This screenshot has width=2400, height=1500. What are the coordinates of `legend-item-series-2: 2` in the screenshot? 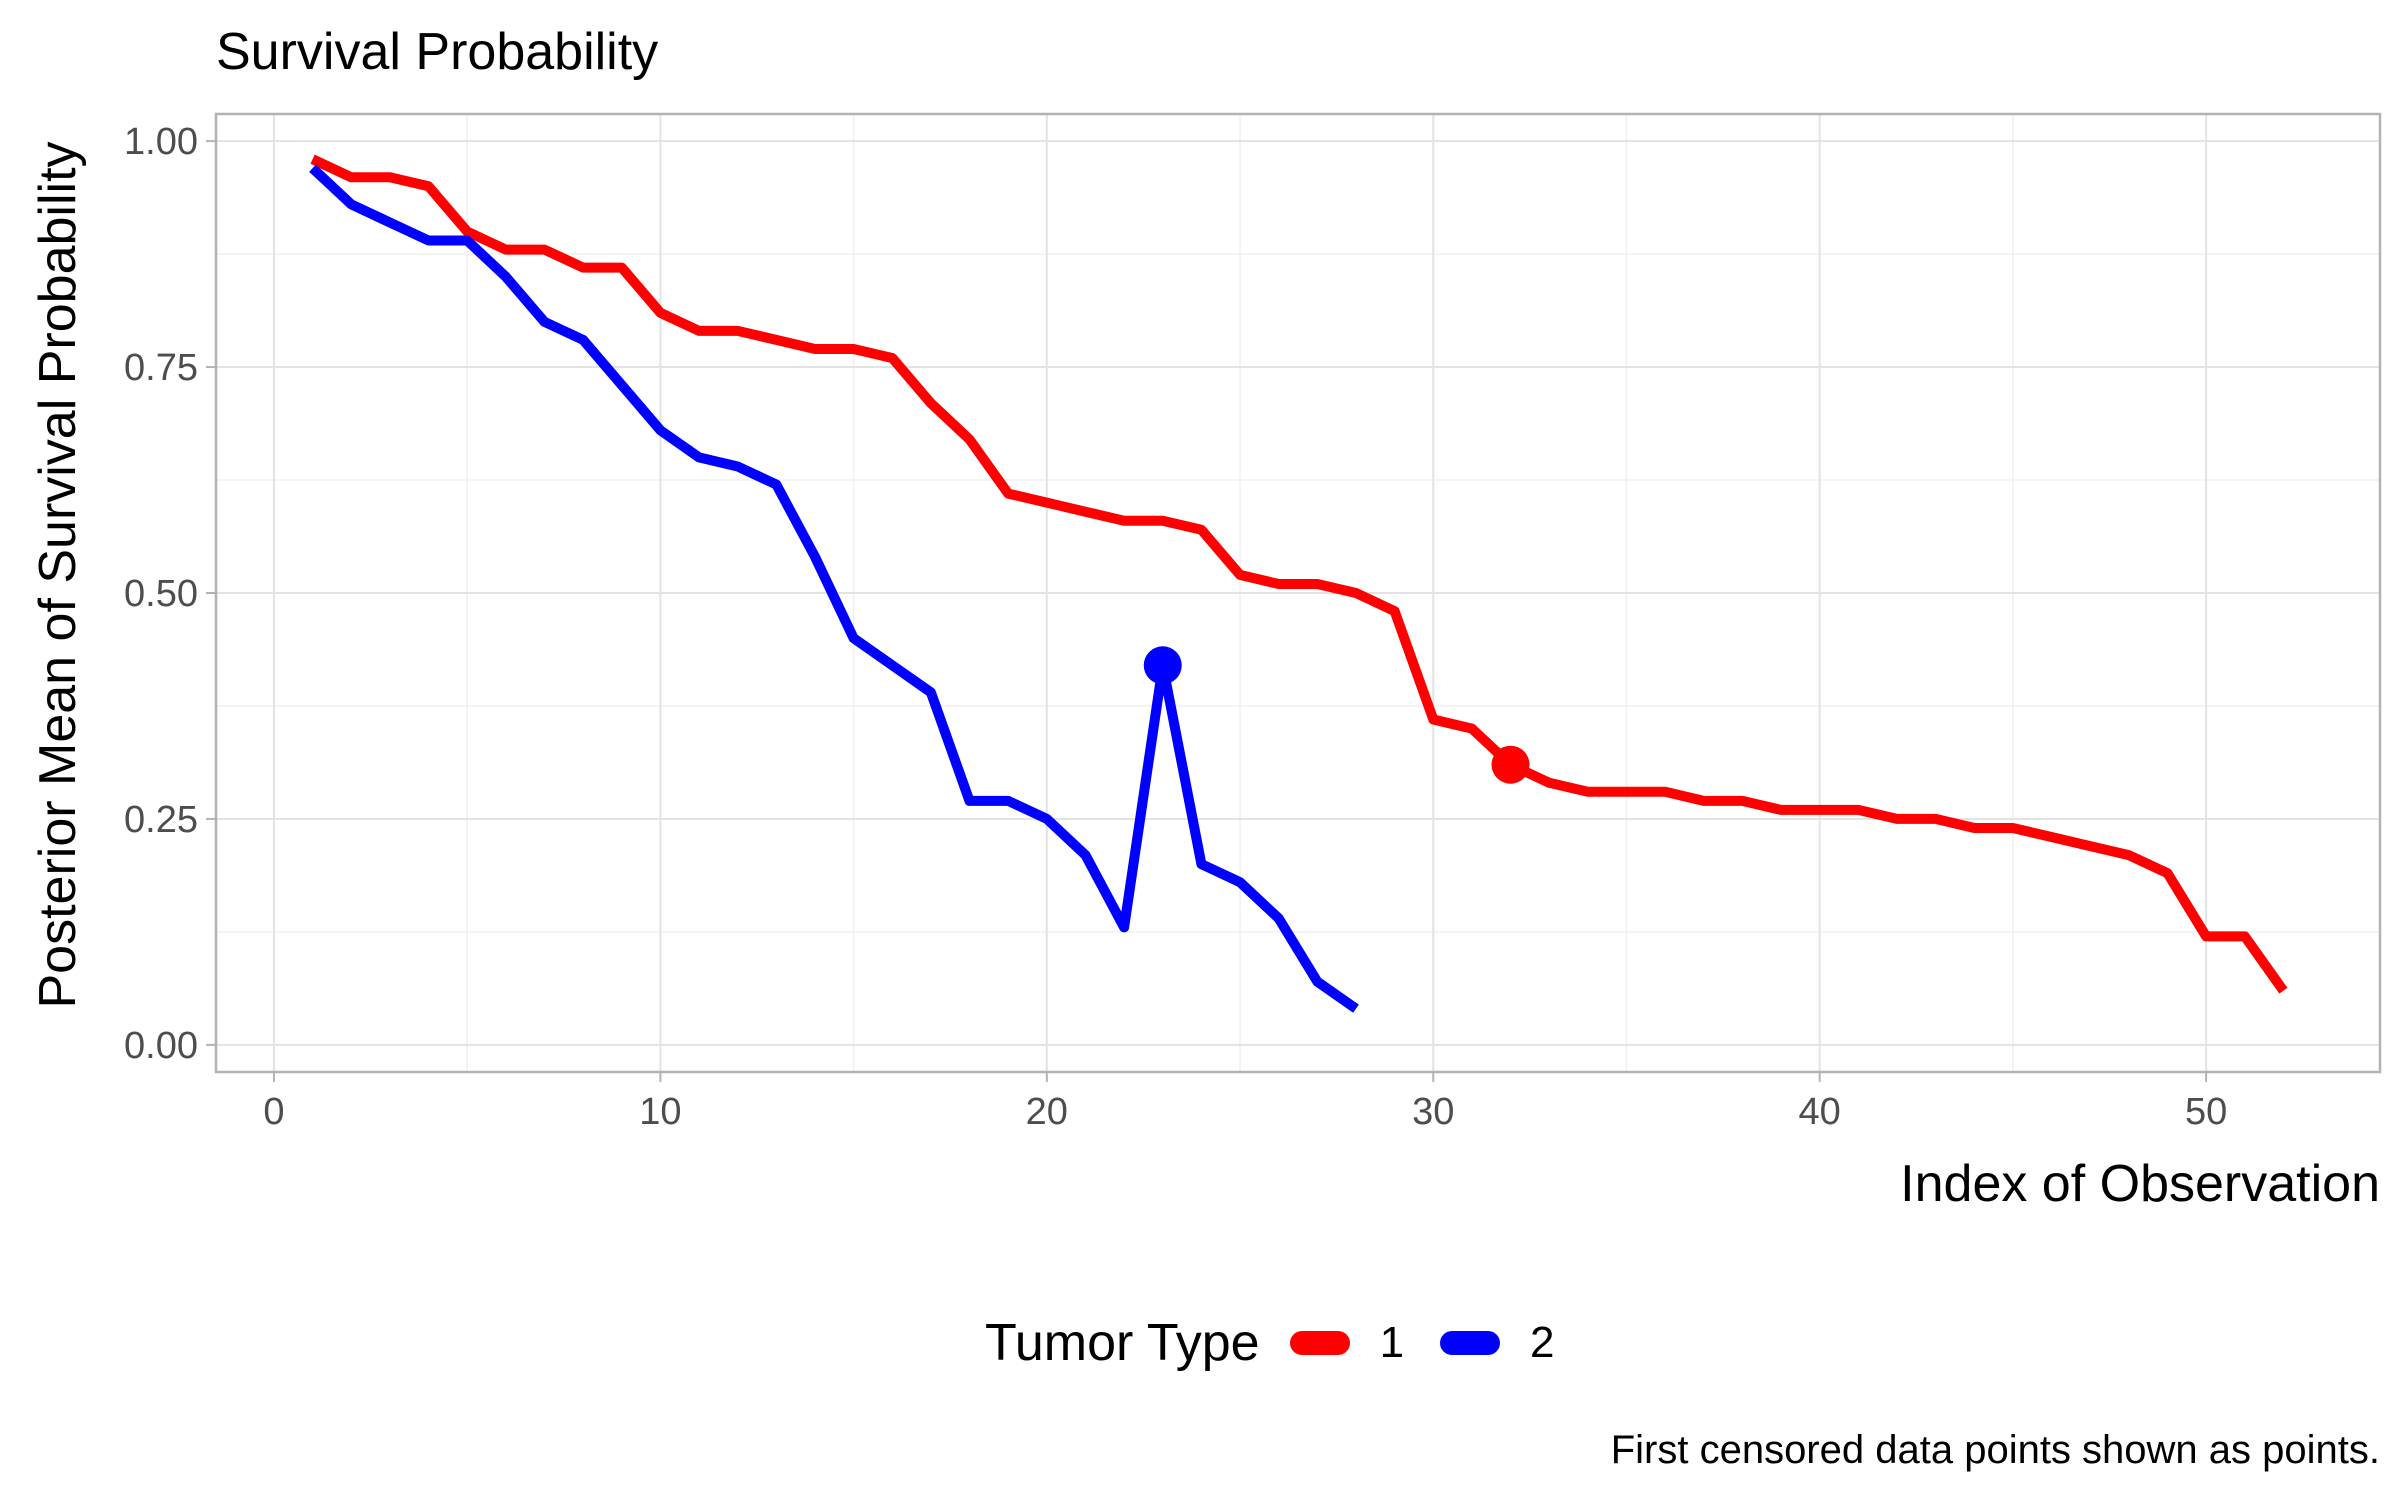 It's located at (1497, 1343).